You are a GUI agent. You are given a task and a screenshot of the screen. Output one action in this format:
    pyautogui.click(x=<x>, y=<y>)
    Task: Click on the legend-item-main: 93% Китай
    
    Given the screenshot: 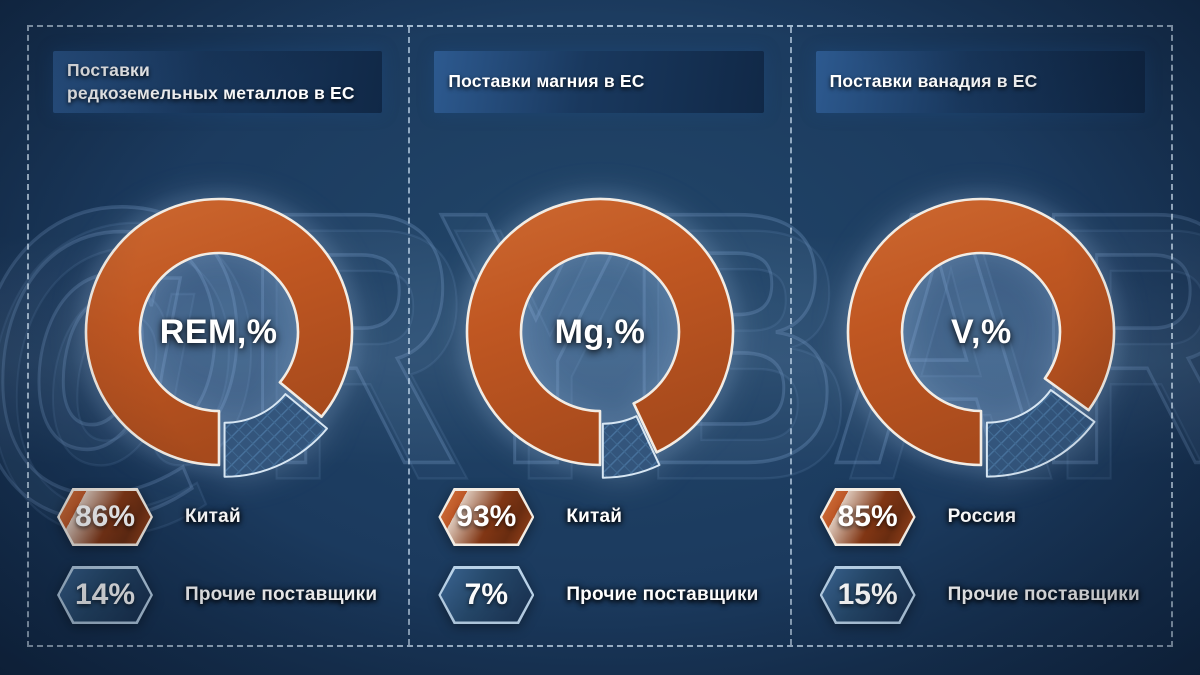 What is the action you would take?
    pyautogui.click(x=598, y=517)
    